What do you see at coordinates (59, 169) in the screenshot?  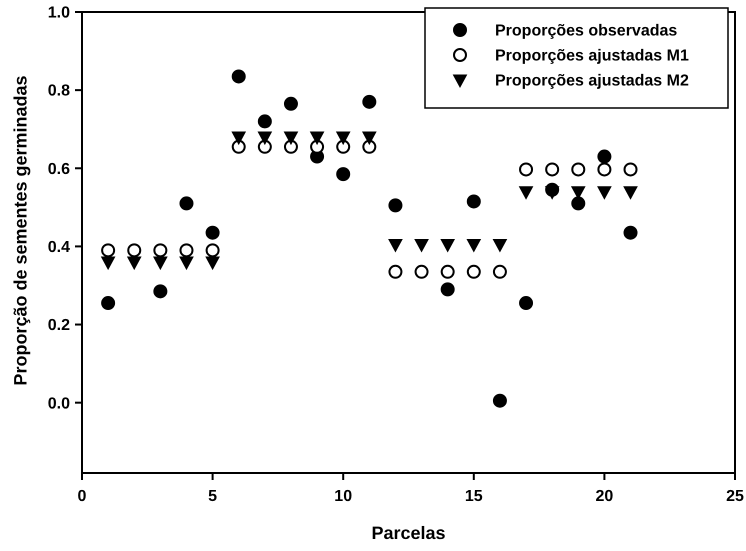 I see `y-tick-label: 0.6` at bounding box center [59, 169].